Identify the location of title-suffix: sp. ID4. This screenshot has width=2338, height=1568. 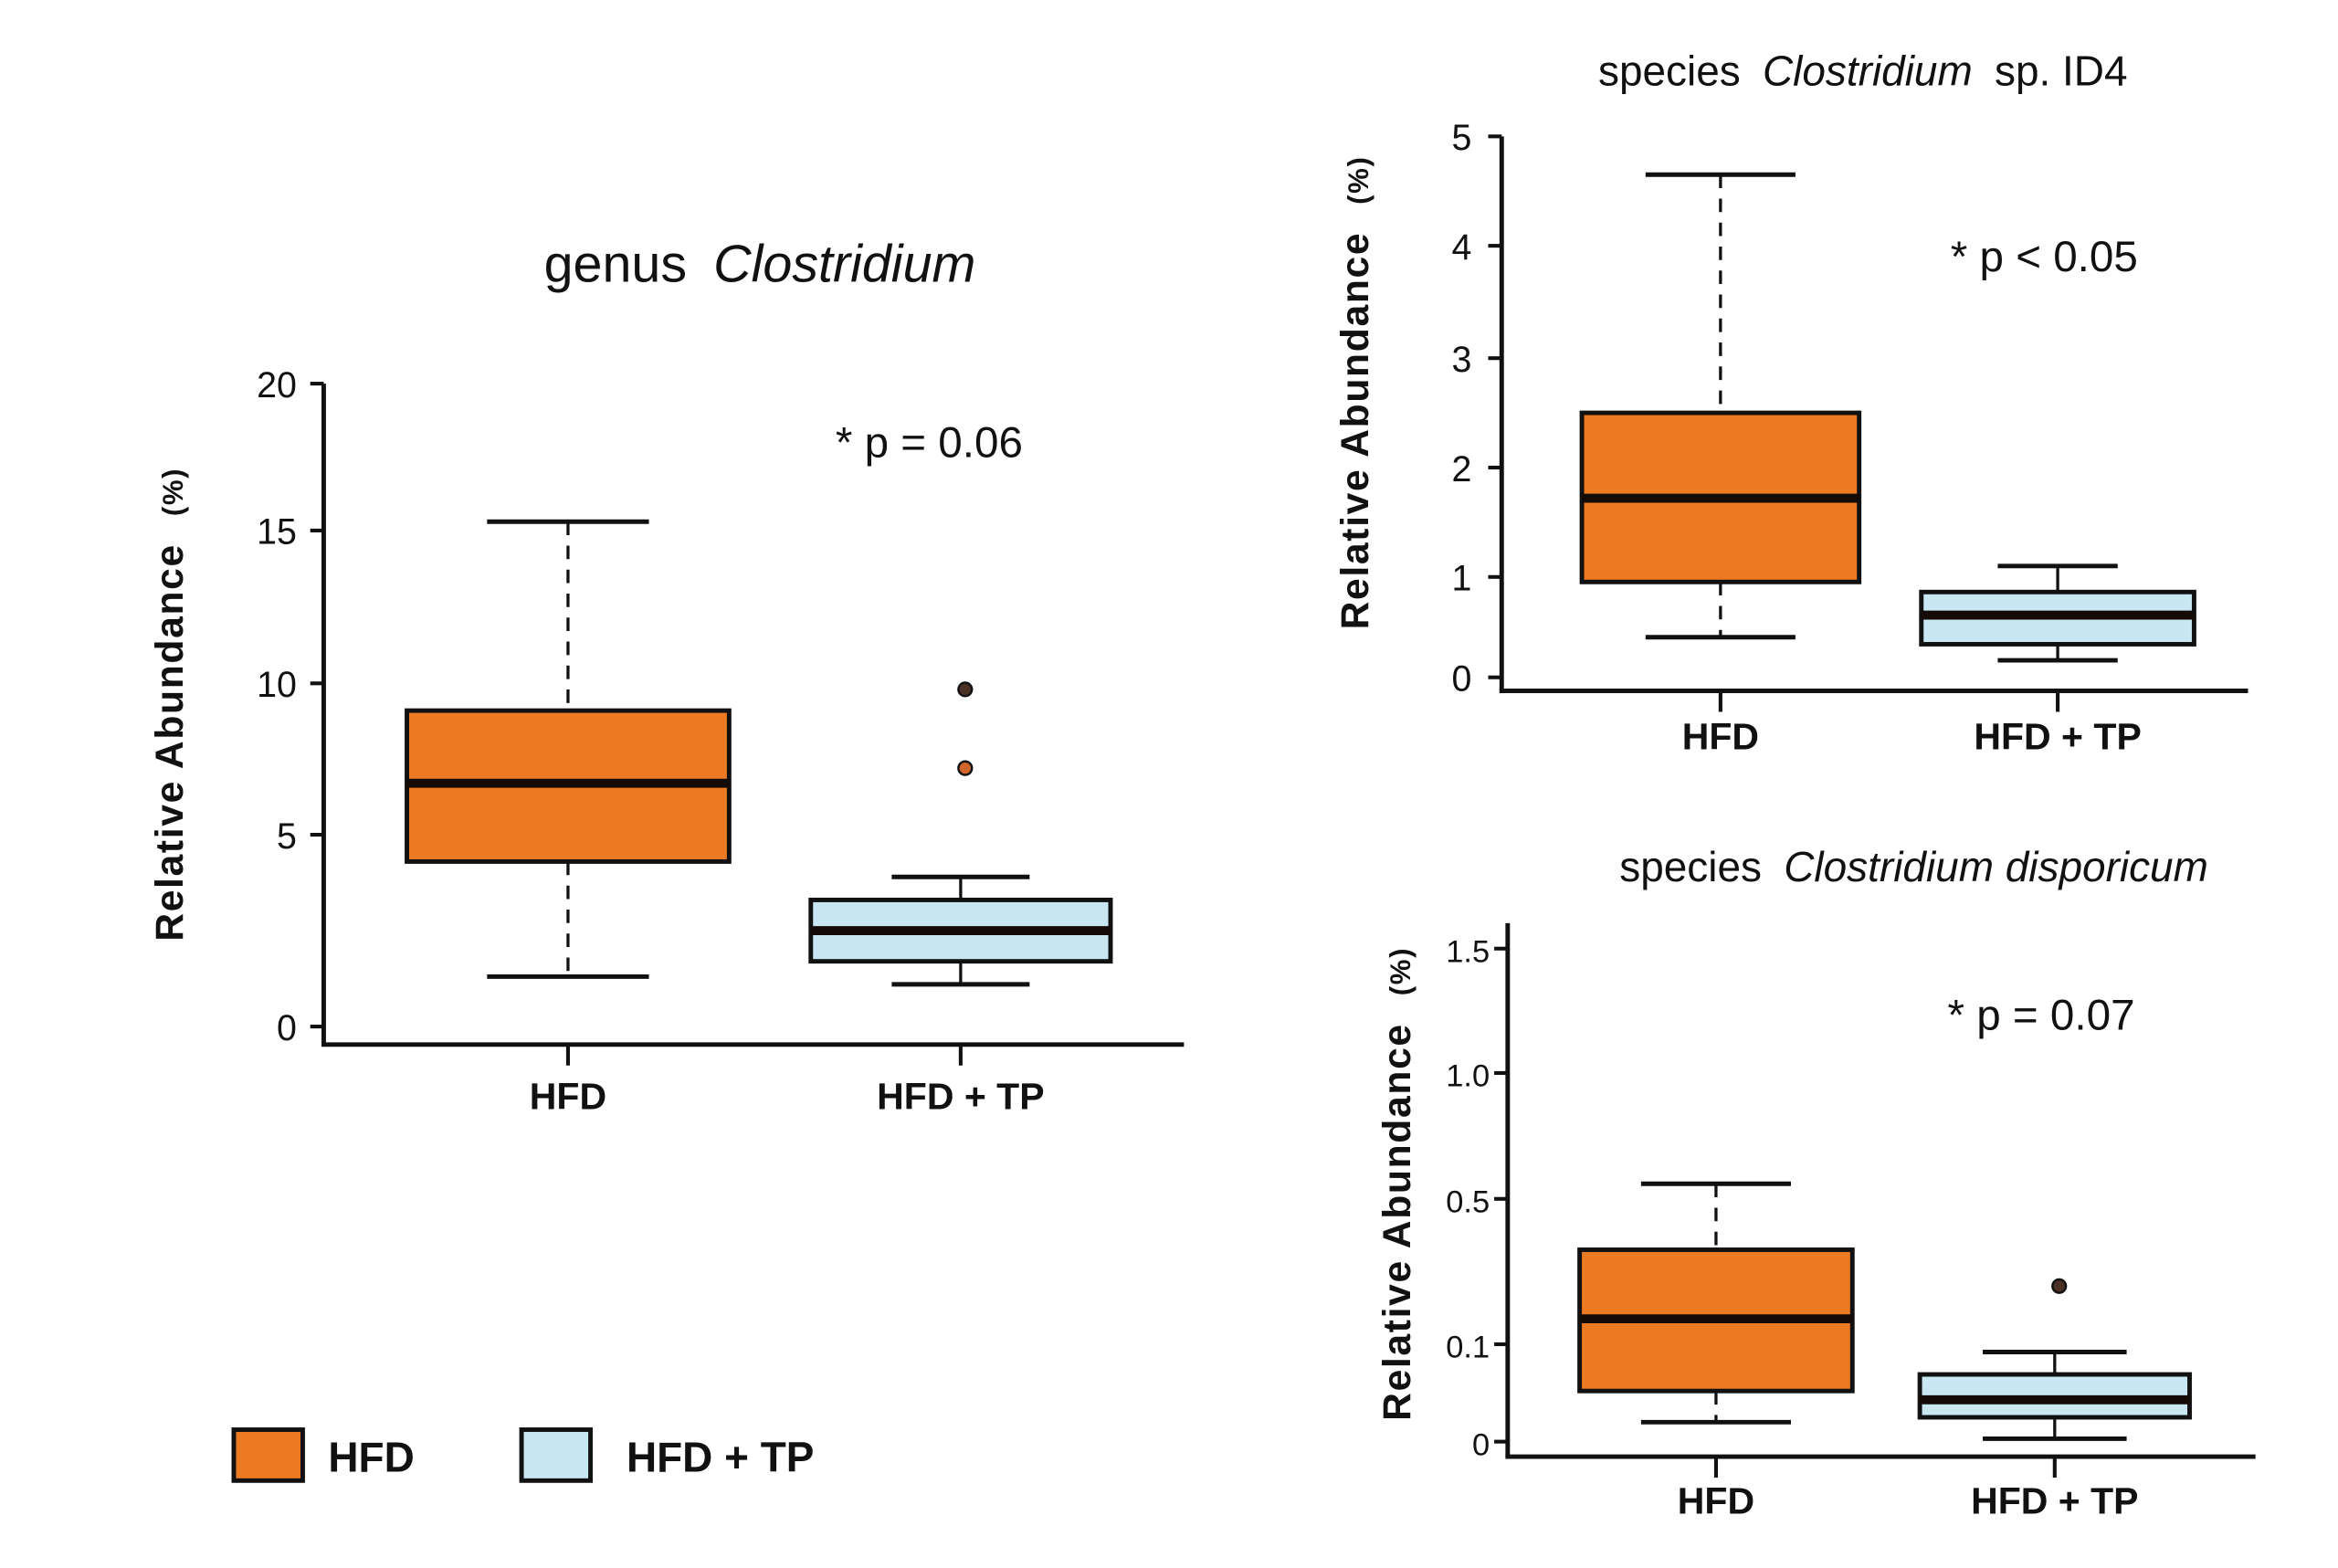
(2061, 71).